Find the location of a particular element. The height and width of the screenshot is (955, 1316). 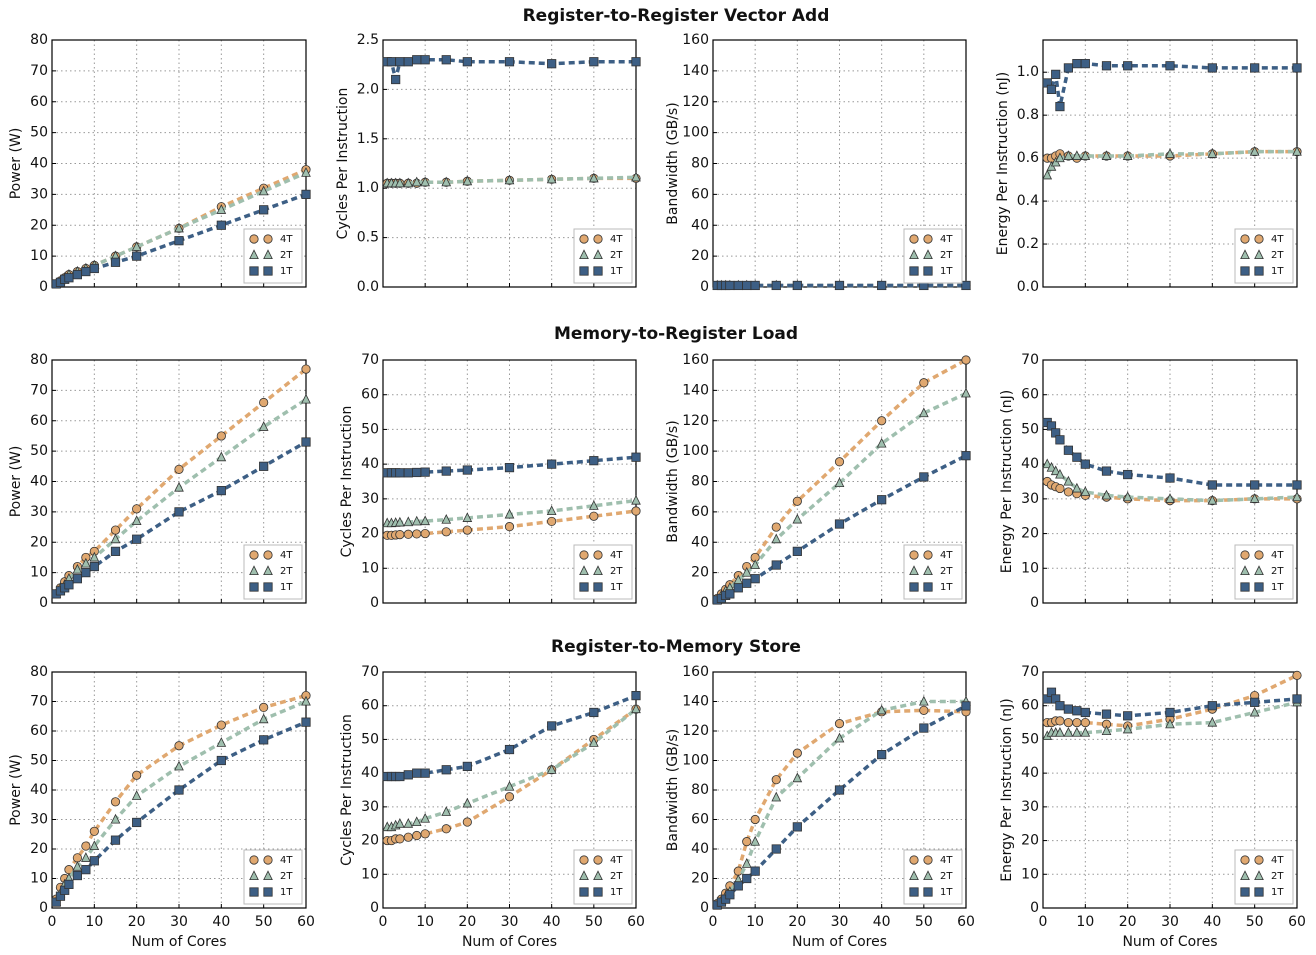

y-tick-label: 0.4 is located at coordinates (1028, 201).